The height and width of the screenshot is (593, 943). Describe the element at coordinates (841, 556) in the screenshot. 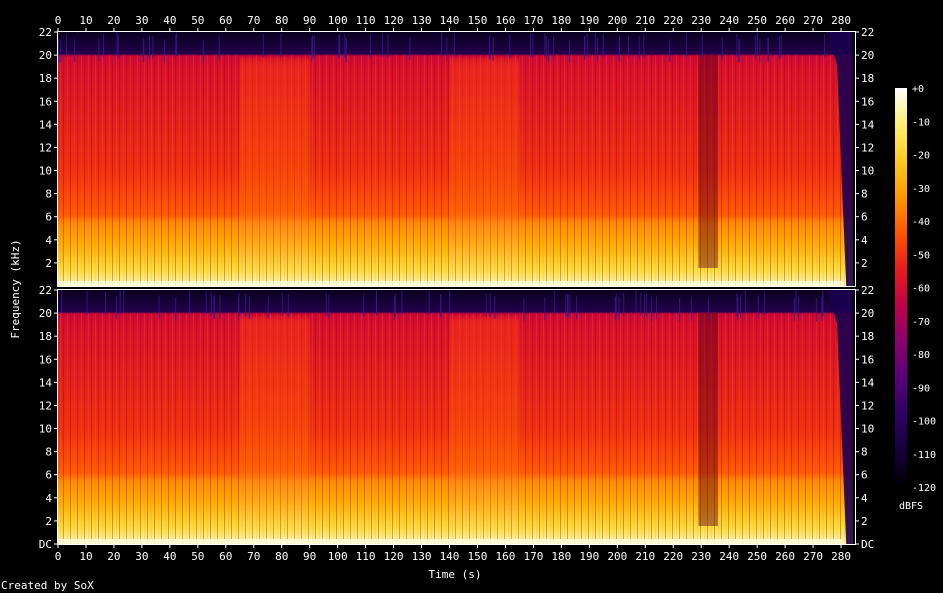

I see `x-tick-label: 280` at that location.